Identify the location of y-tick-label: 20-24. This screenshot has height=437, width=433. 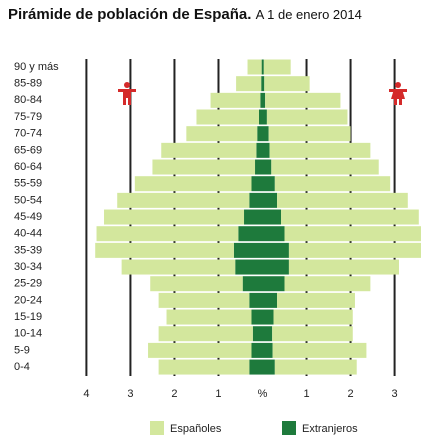
(28, 300).